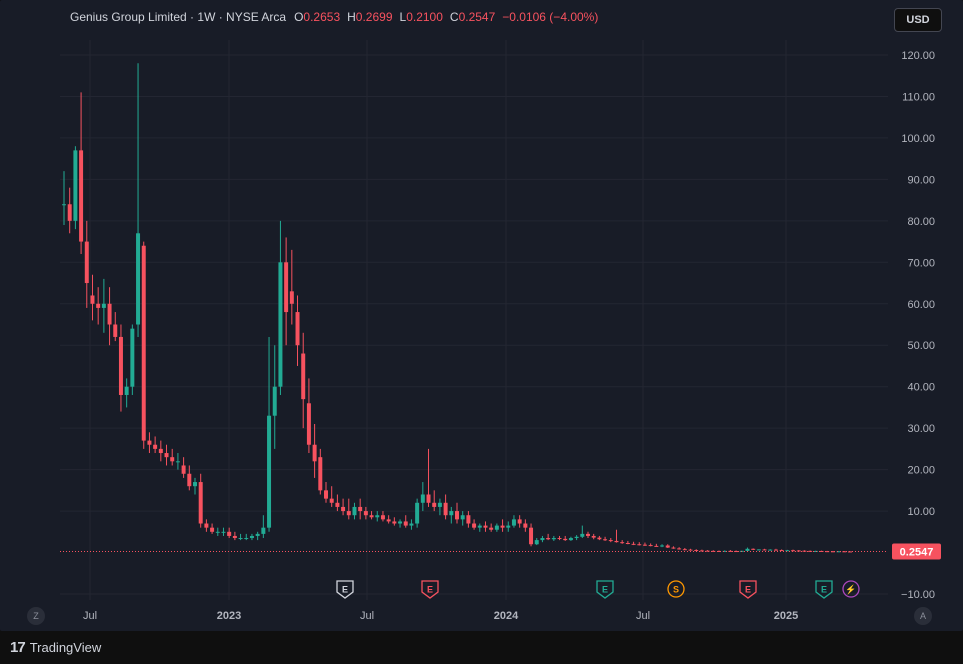 The height and width of the screenshot is (664, 963). I want to click on symbol-title: Genius Group Limited · 1W · NYSE Arca, so click(178, 17).